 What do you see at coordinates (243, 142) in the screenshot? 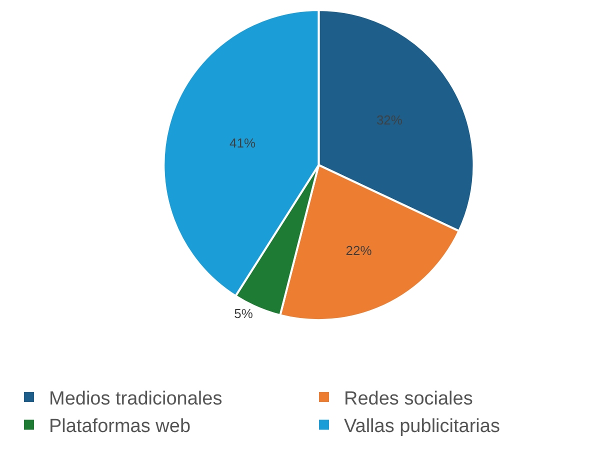
I see `data-label: 41%` at bounding box center [243, 142].